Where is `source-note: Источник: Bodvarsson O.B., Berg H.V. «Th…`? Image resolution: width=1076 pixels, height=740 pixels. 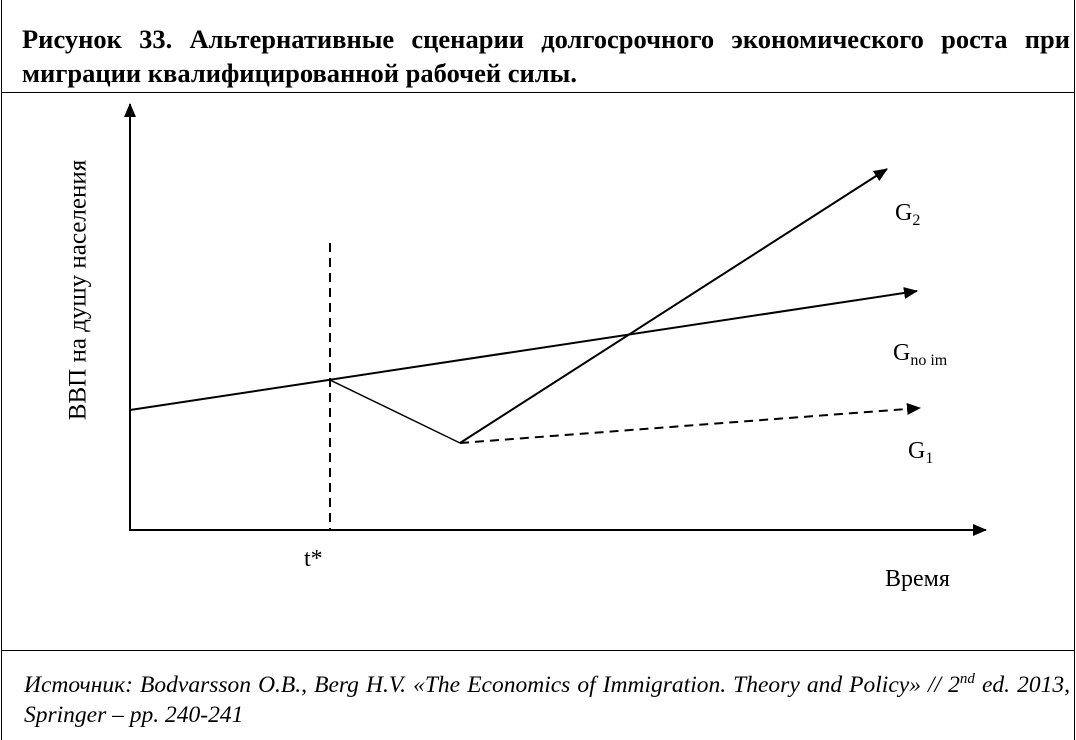
source-note: Источник: Bodvarsson O.B., Berg H.V. «Th… is located at coordinates (547, 697).